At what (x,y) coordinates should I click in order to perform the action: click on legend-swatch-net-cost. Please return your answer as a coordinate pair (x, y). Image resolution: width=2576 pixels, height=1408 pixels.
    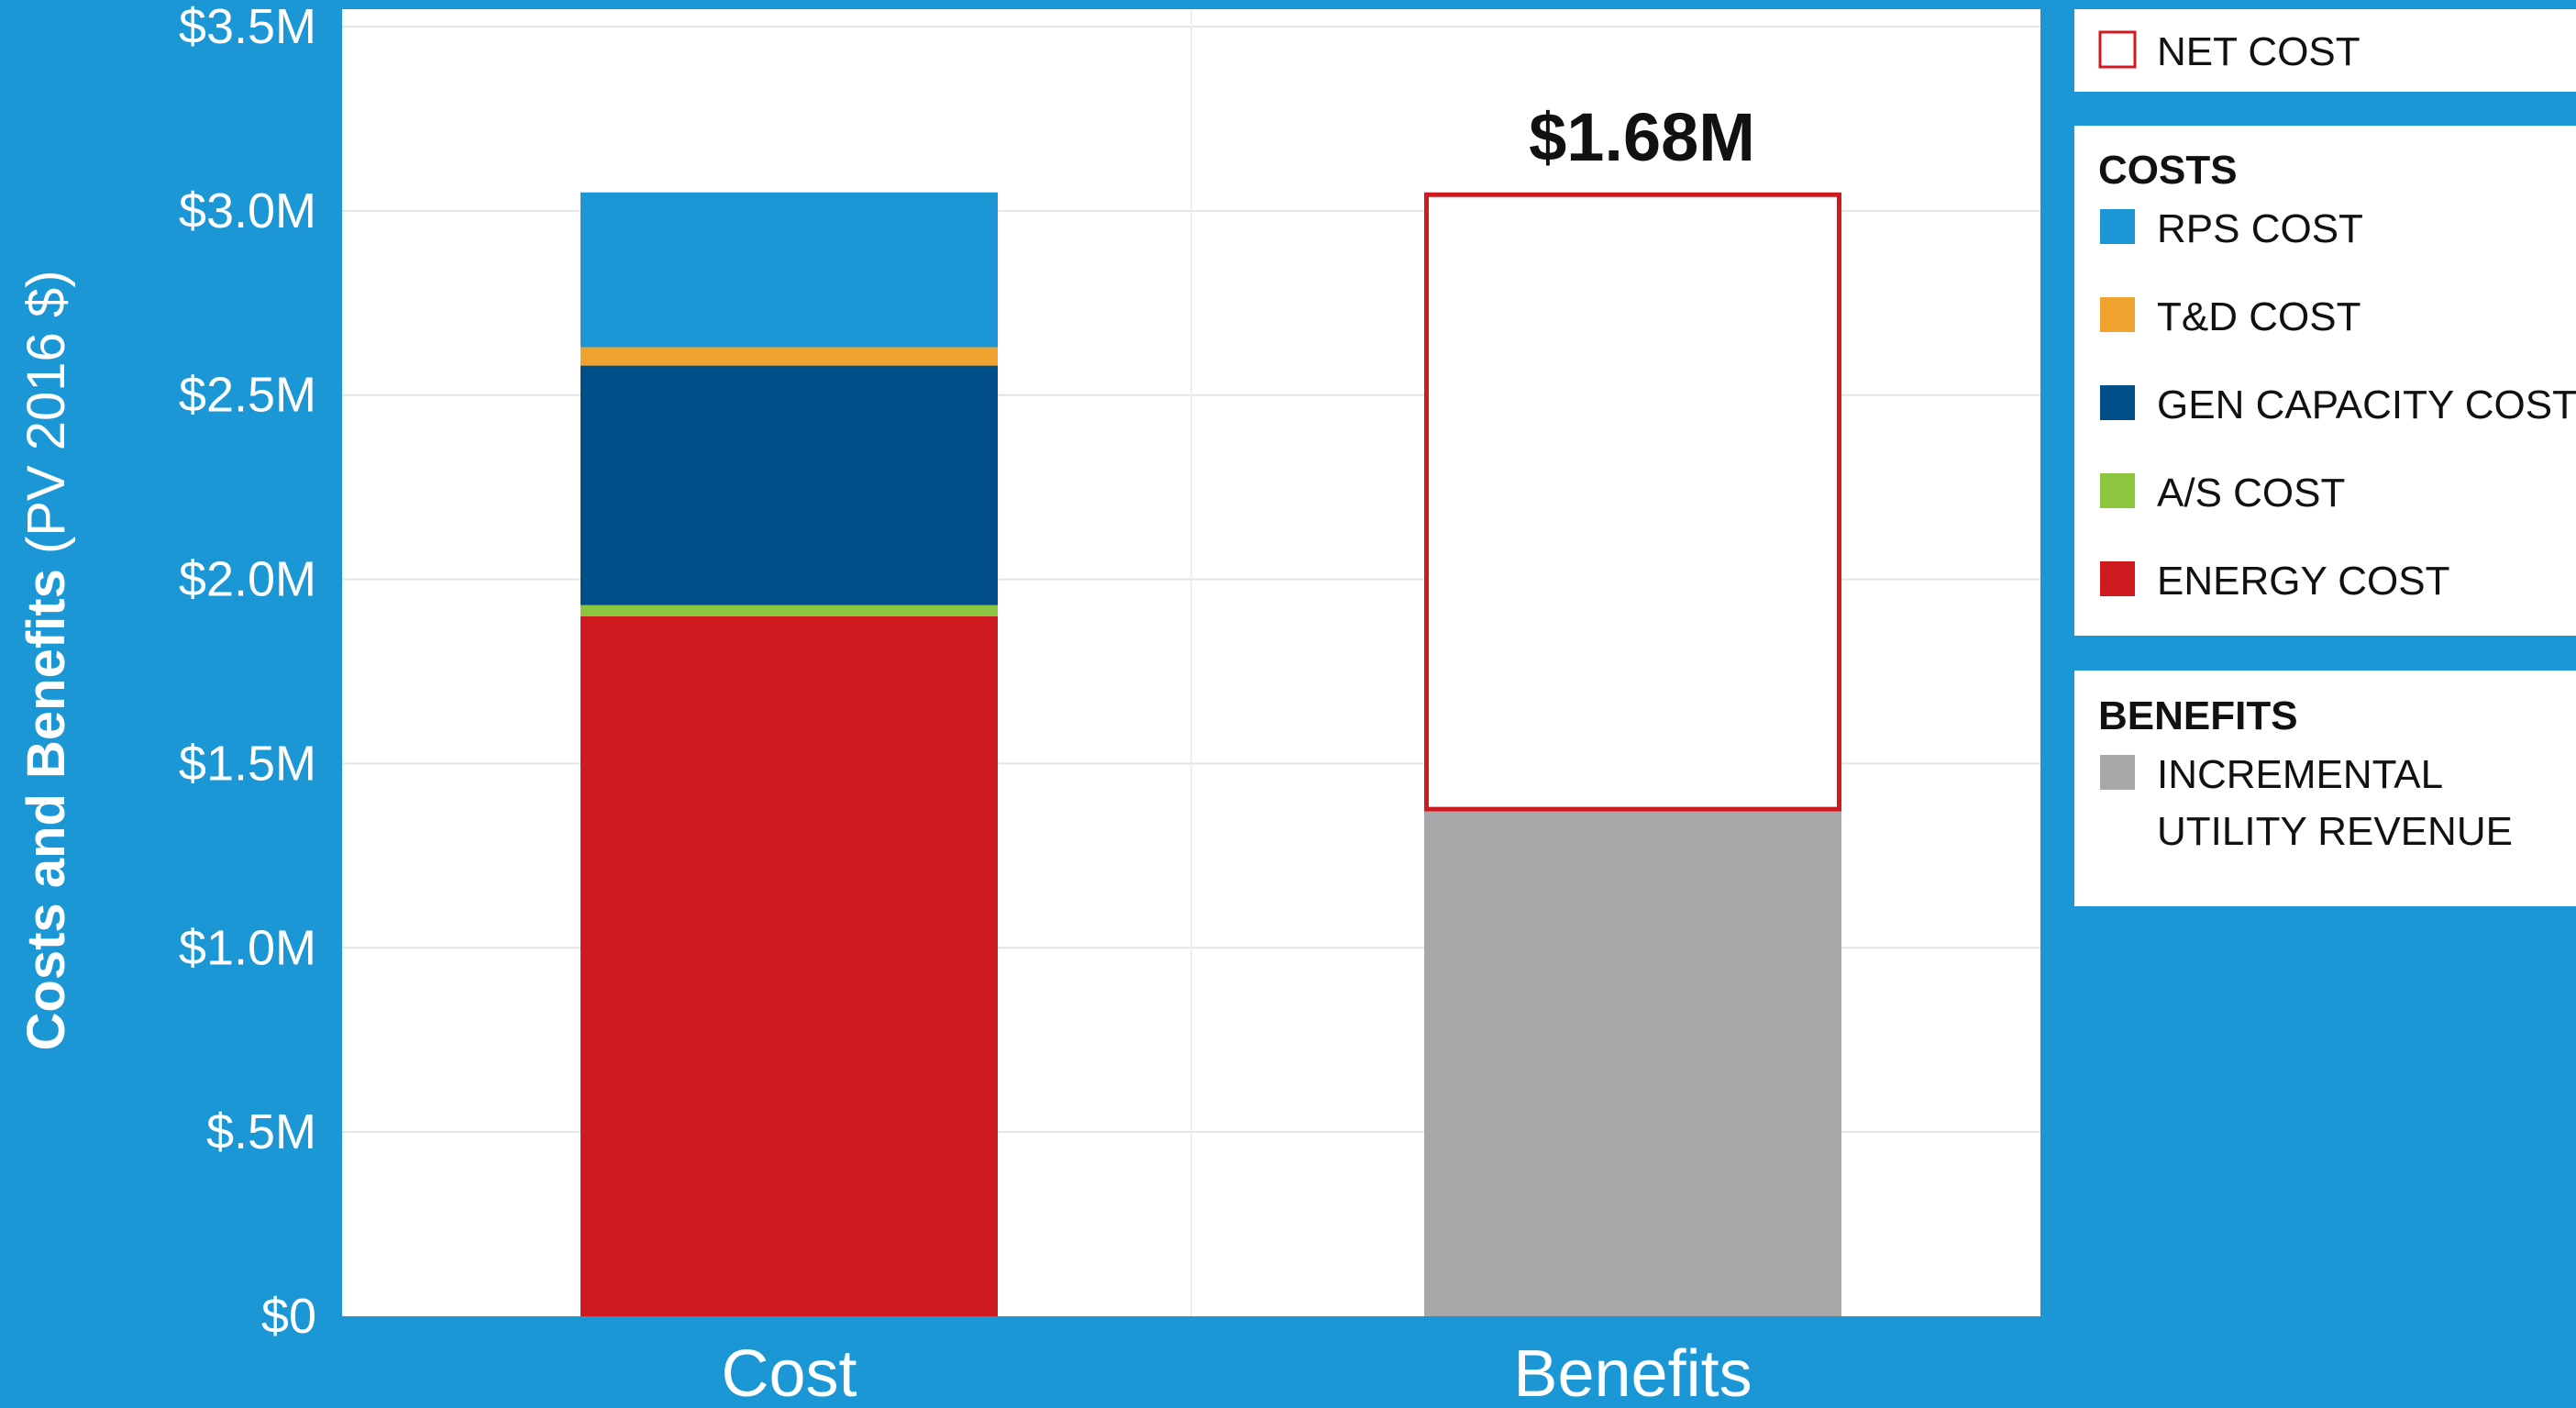
    Looking at the image, I should click on (2117, 49).